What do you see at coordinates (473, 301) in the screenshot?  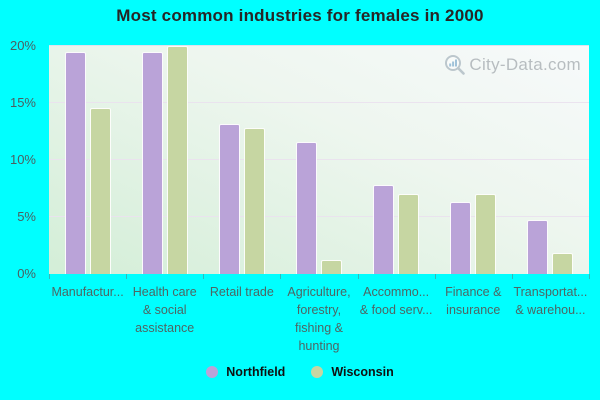 I see `x-tick-label: Finance & insurance` at bounding box center [473, 301].